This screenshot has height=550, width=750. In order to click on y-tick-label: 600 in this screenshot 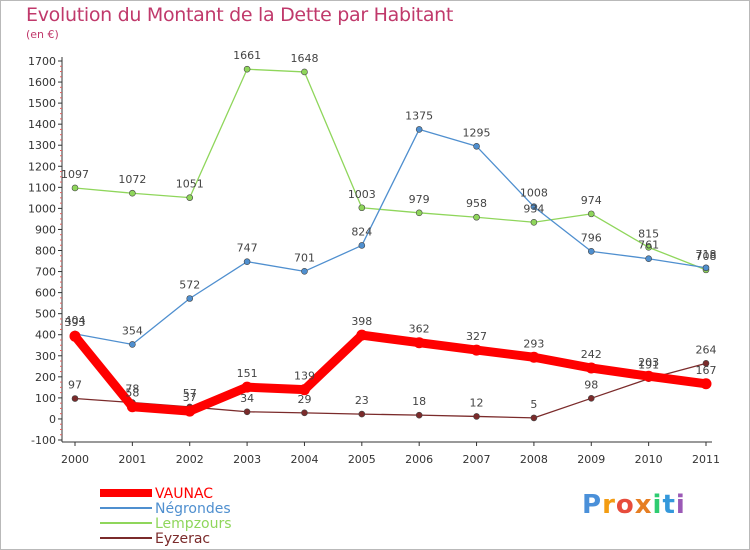, I will do `click(45, 293)`.